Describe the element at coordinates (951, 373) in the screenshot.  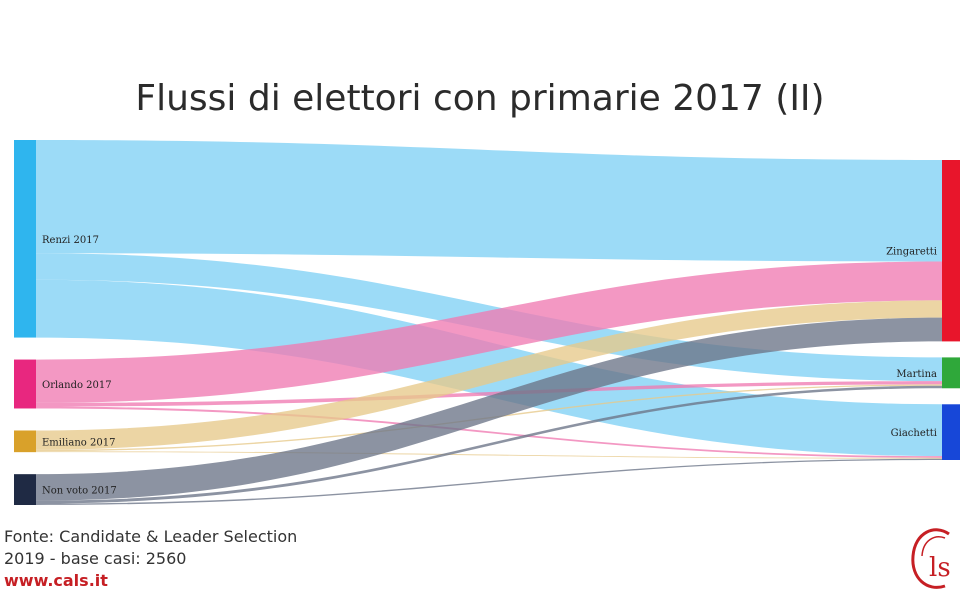
I see `node-martina` at that location.